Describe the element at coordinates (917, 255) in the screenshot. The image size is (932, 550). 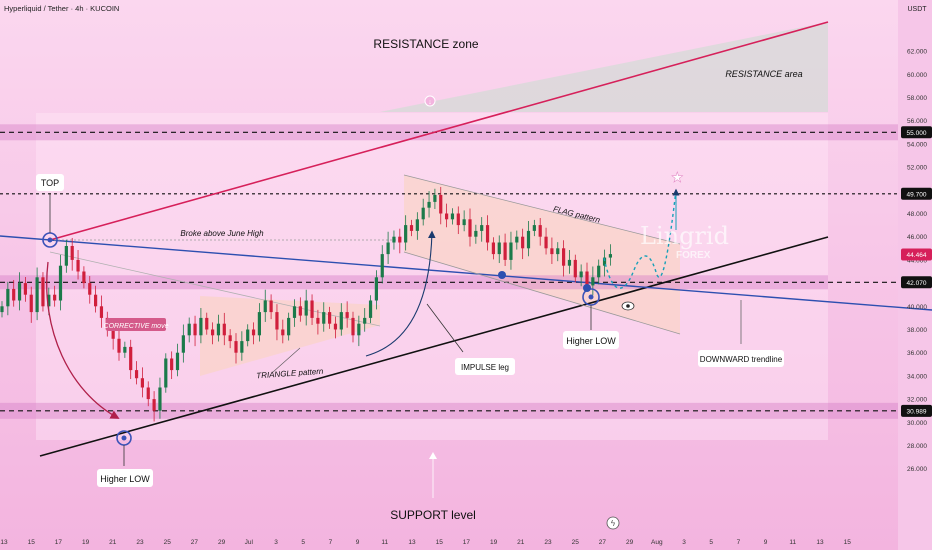
I see `price-badge-label: 44.464` at that location.